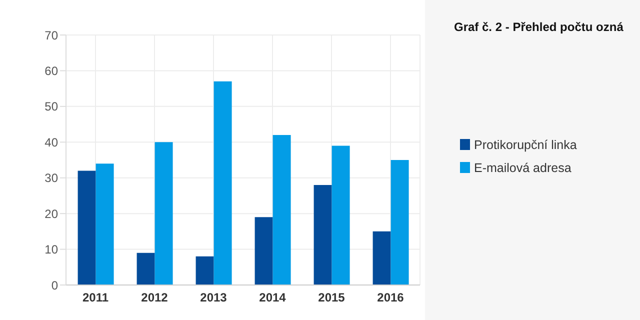  What do you see at coordinates (272, 297) in the screenshot?
I see `x-tick-label: 2014` at bounding box center [272, 297].